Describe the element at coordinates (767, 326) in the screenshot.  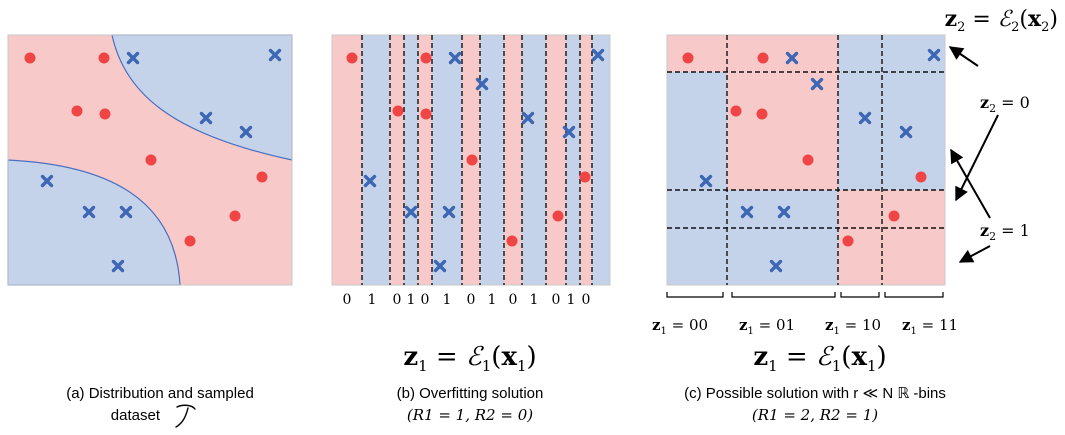
I see `z1-bin-label: z1 = 01` at that location.